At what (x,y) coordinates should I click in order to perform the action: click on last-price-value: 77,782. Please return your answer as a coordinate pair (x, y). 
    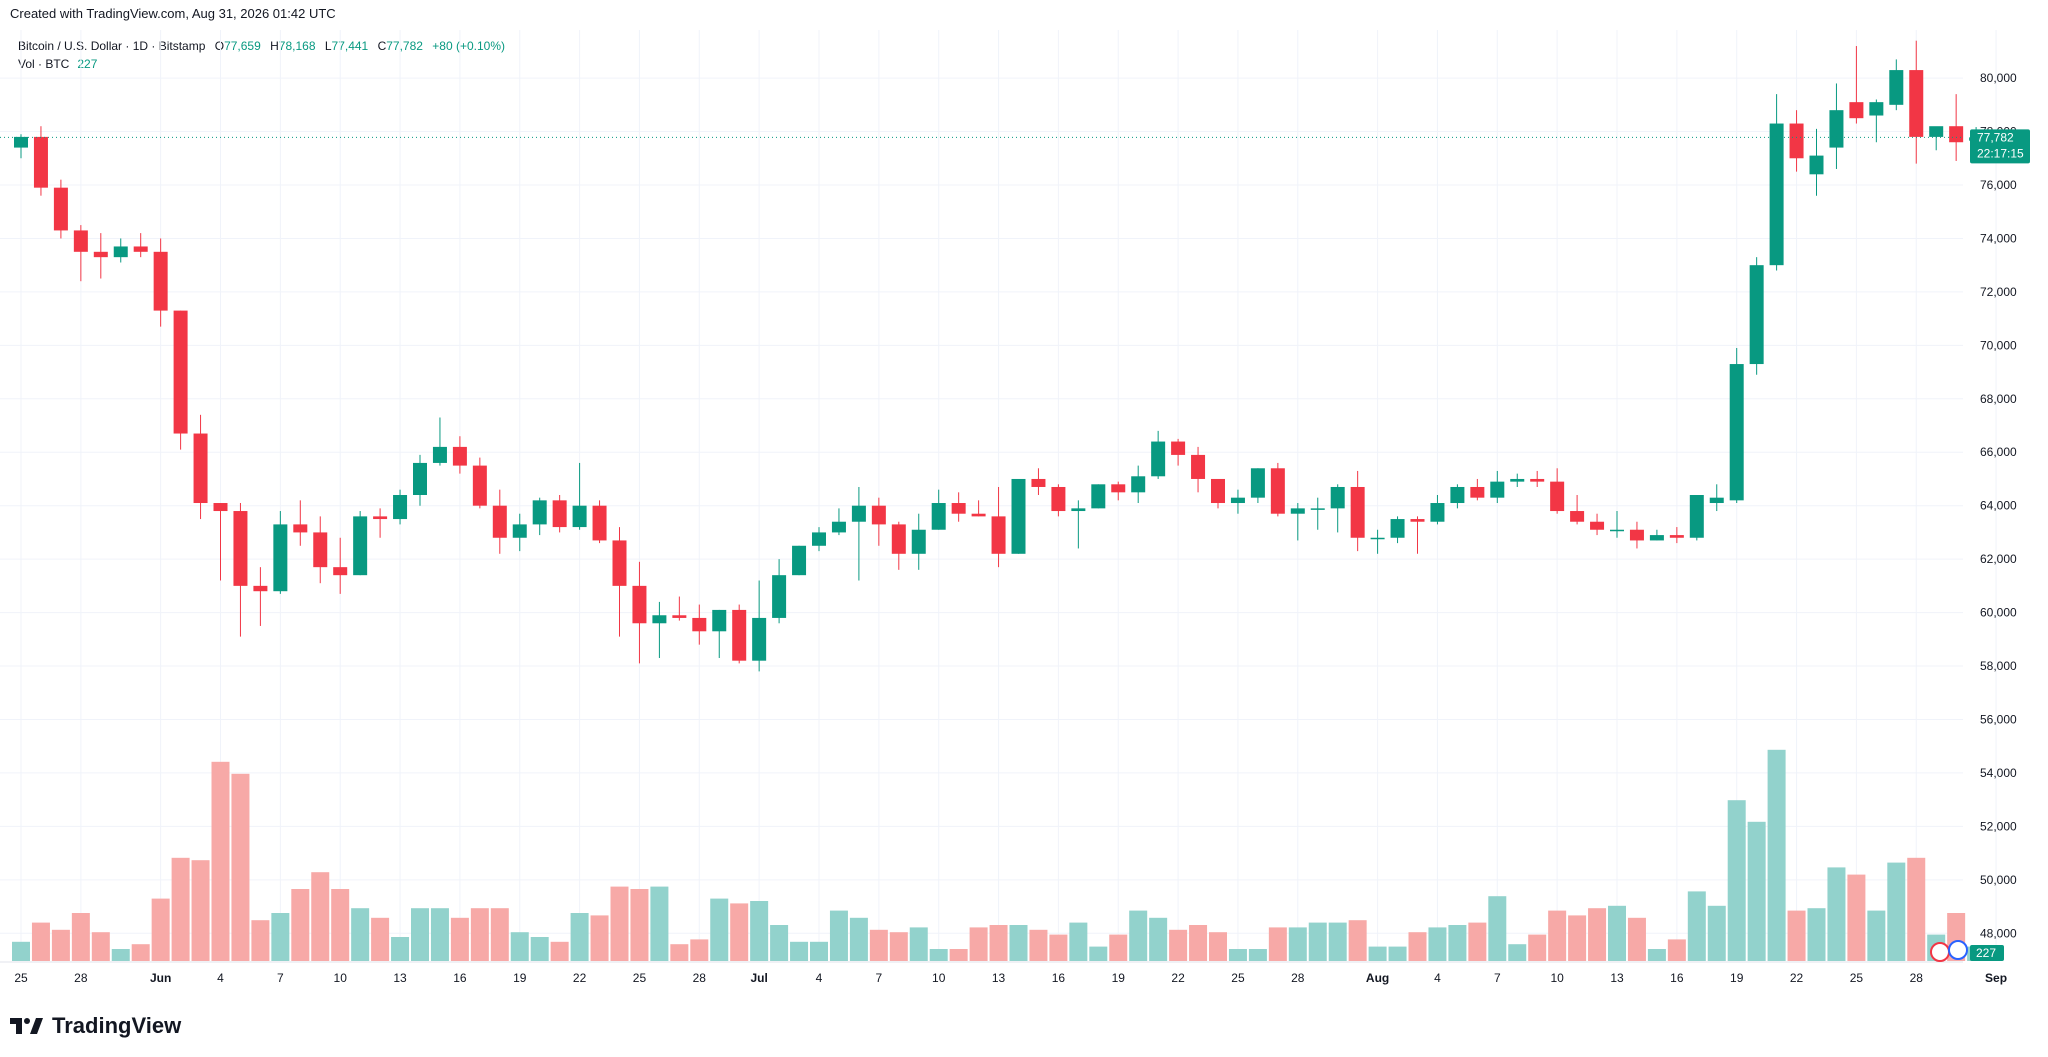
    Looking at the image, I should click on (1995, 137).